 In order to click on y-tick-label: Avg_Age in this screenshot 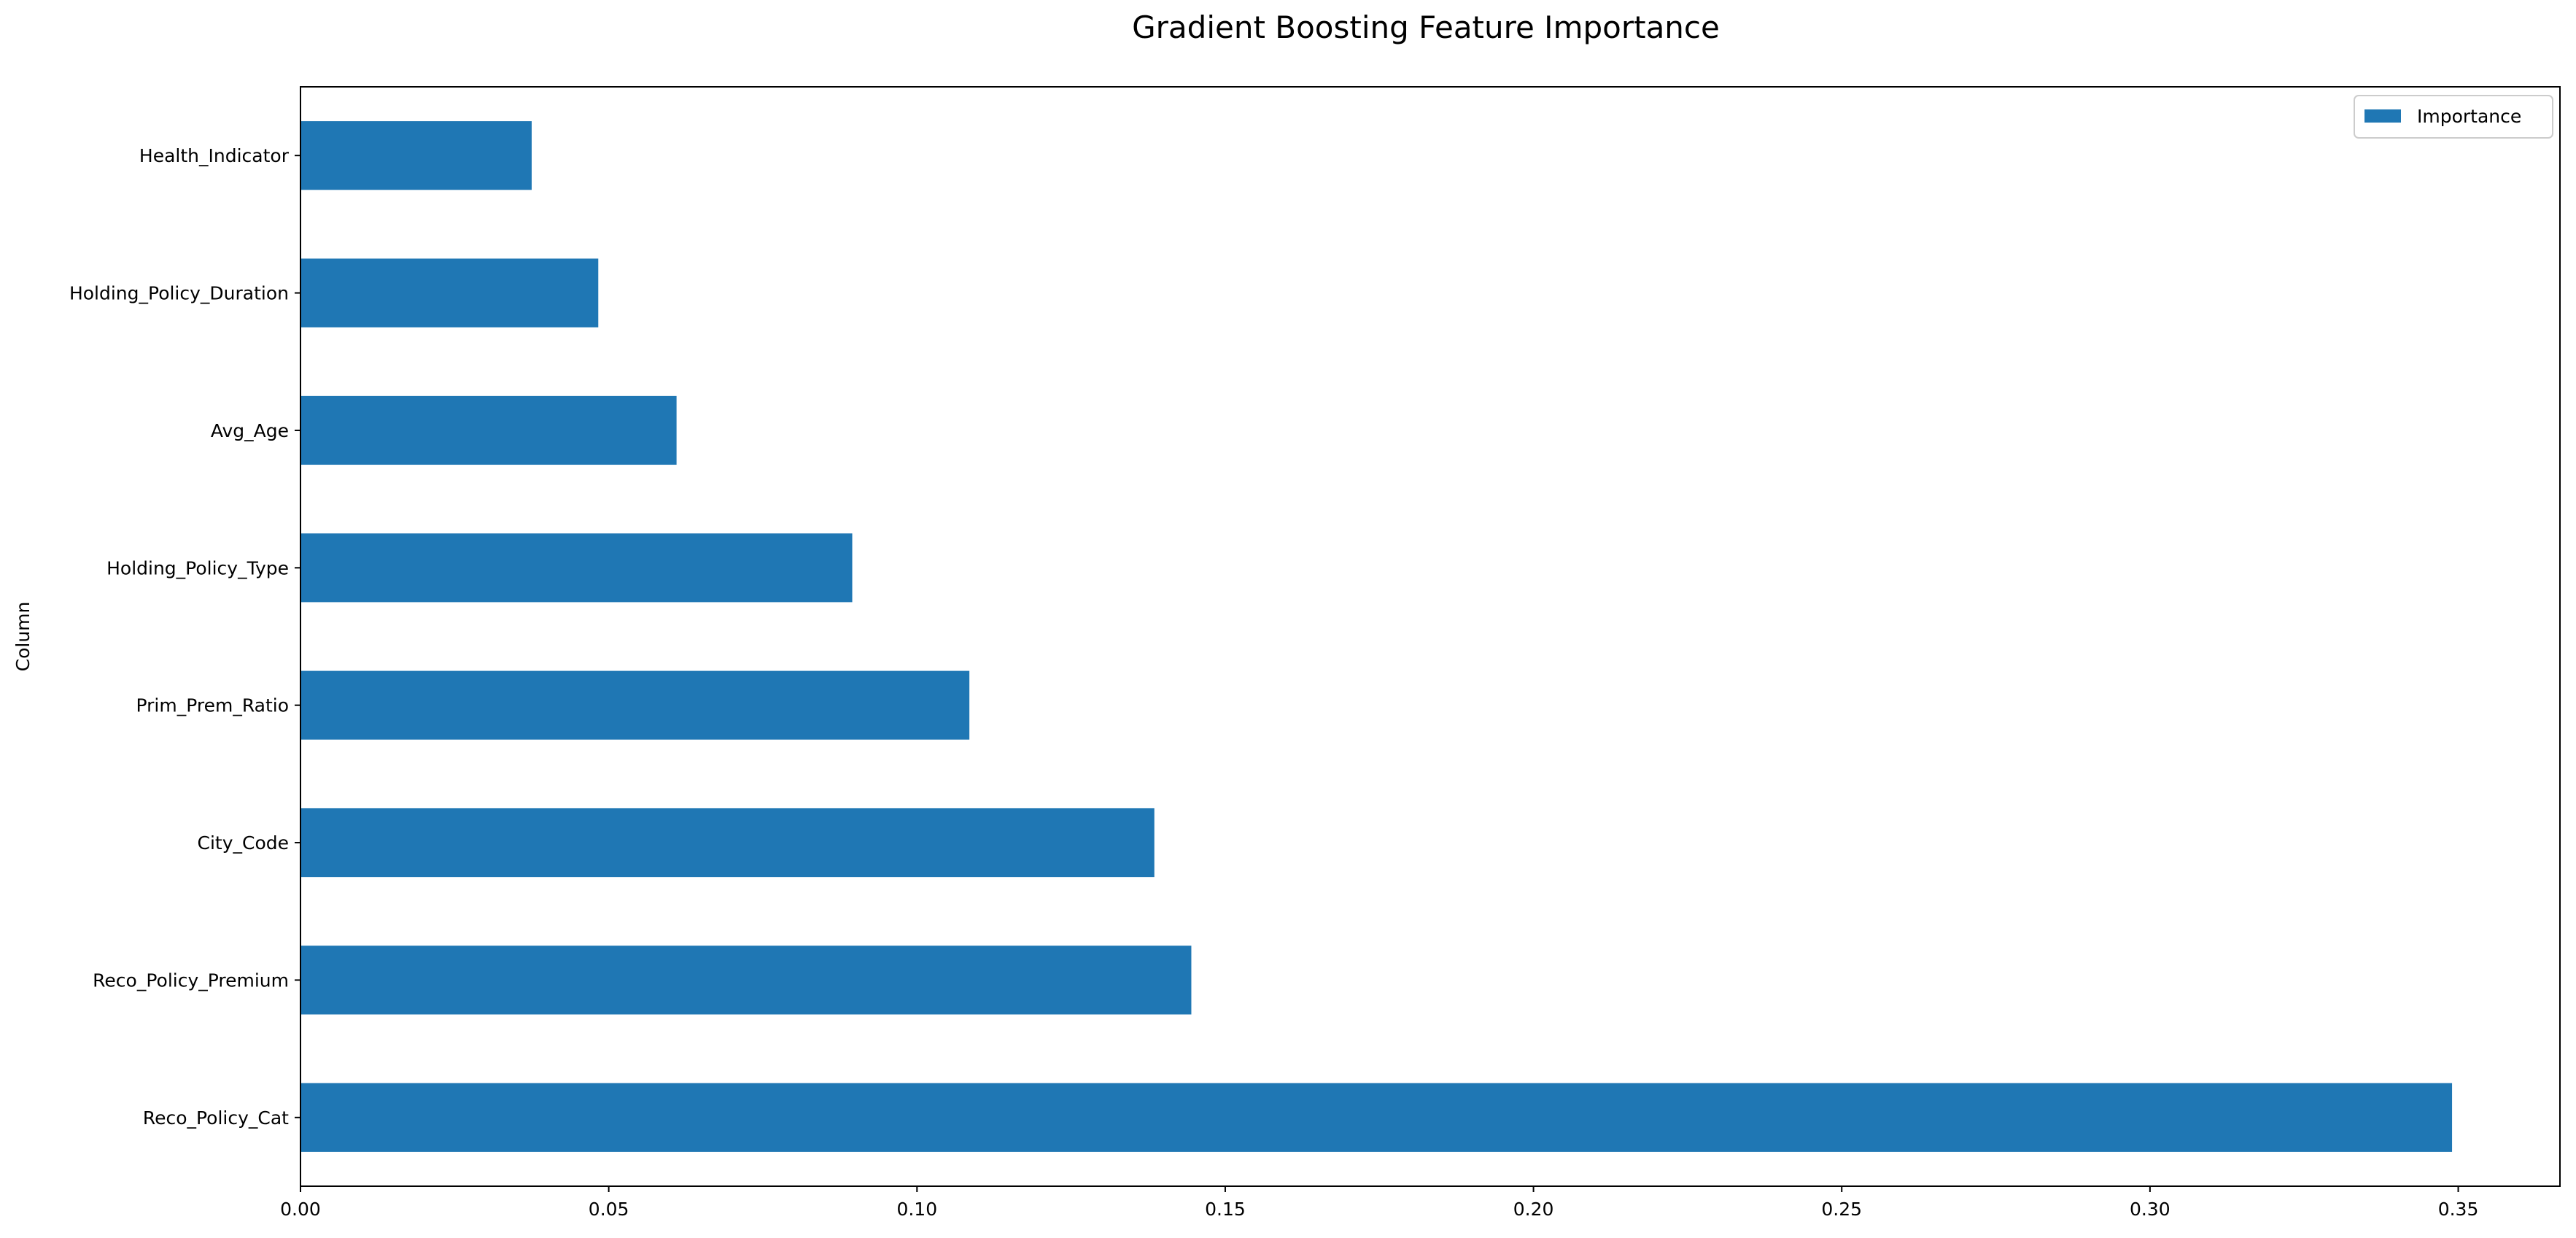, I will do `click(250, 430)`.